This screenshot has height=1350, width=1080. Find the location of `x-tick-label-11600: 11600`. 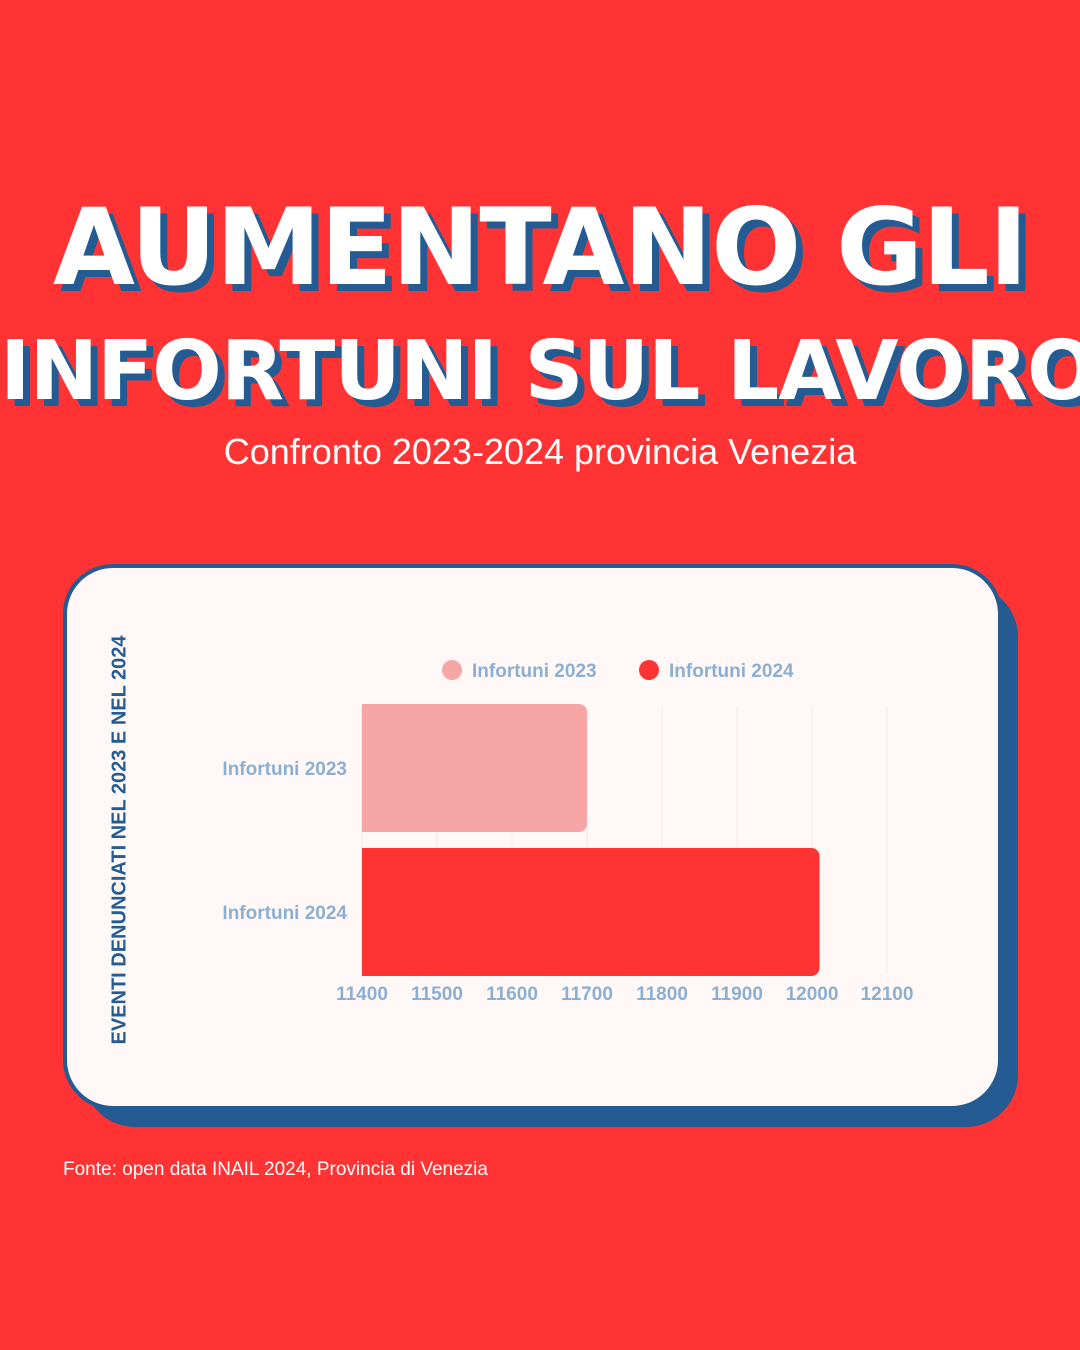

x-tick-label-11600: 11600 is located at coordinates (512, 994).